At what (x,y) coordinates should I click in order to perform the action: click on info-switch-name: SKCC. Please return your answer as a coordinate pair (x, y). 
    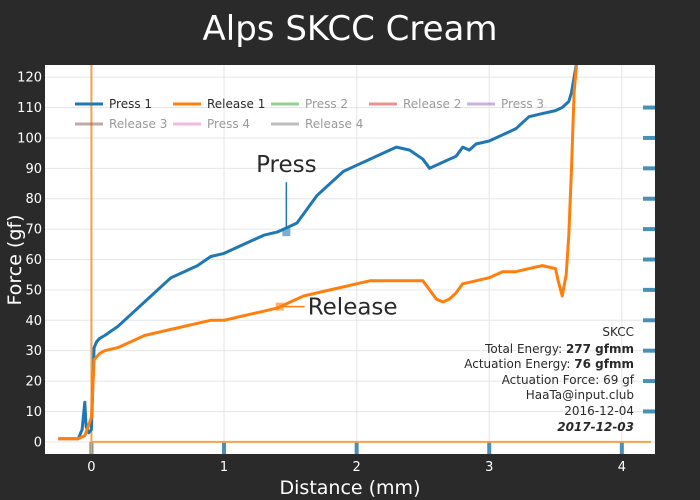
    Looking at the image, I should click on (618, 332).